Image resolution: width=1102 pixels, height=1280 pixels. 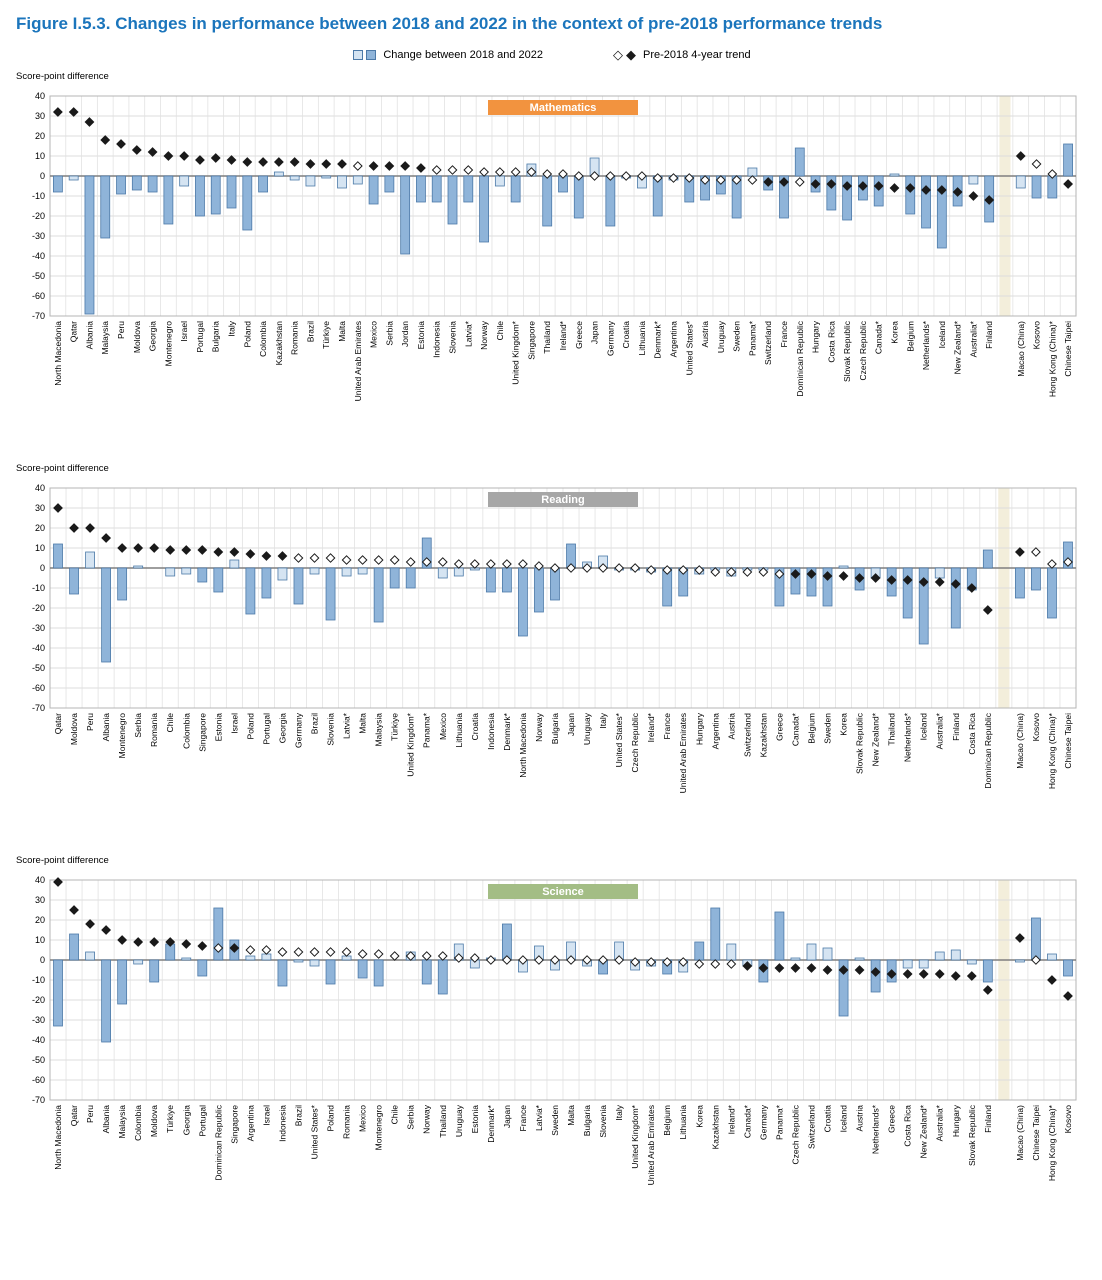 What do you see at coordinates (314, 952) in the screenshot?
I see `trend-diamond-science-United States*` at bounding box center [314, 952].